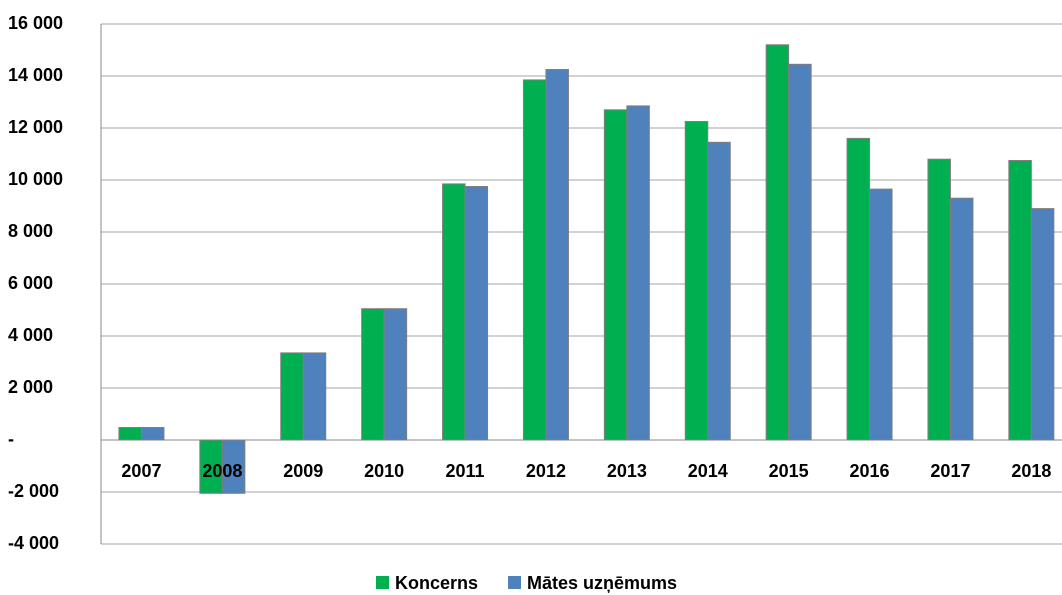 The width and height of the screenshot is (1062, 595). I want to click on y-tick-label: 12 000, so click(35, 127).